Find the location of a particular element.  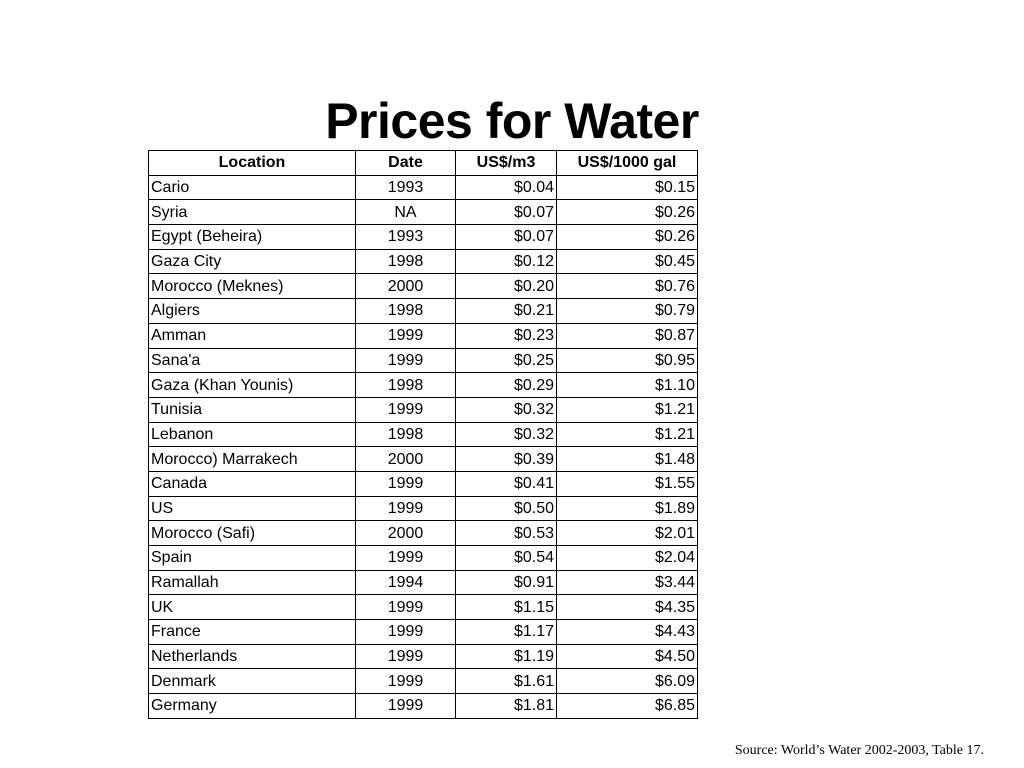

table-row: Tunisia 1999 $0.32 $1.21 is located at coordinates (423, 409).